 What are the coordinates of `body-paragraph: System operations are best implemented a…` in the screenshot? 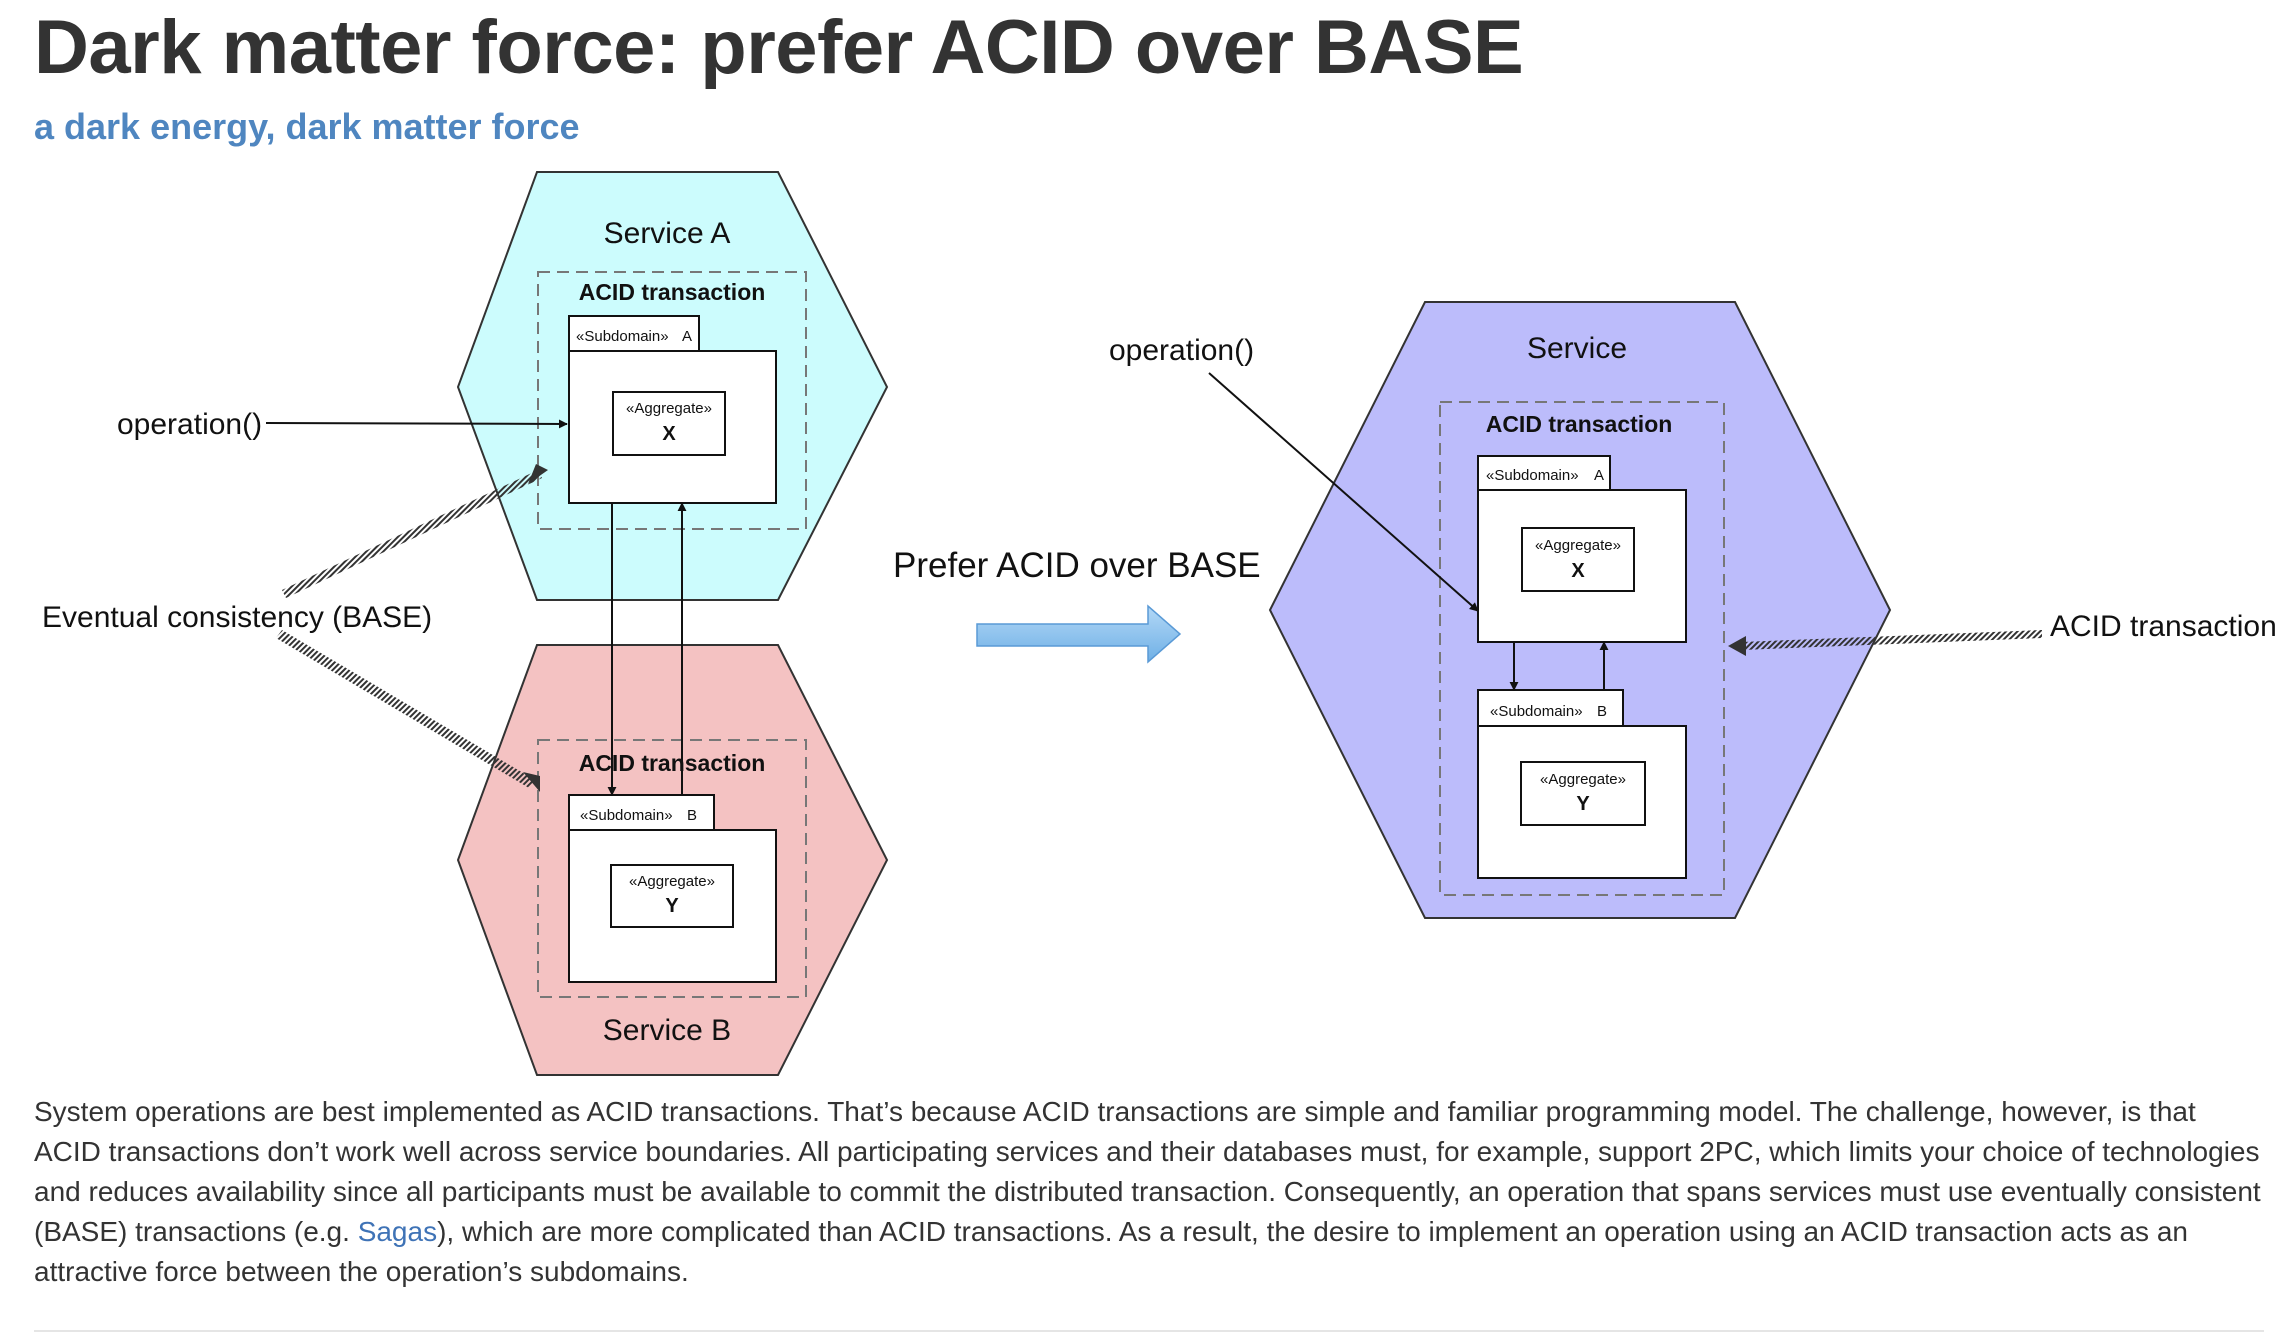 It's located at (1149, 1192).